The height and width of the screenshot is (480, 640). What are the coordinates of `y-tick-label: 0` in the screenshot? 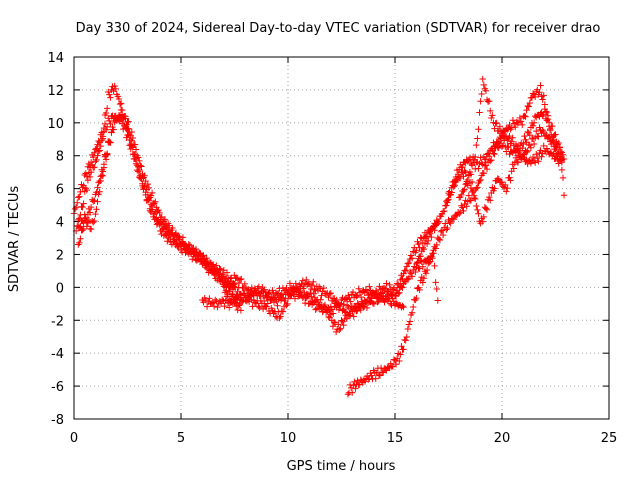 It's located at (60, 288).